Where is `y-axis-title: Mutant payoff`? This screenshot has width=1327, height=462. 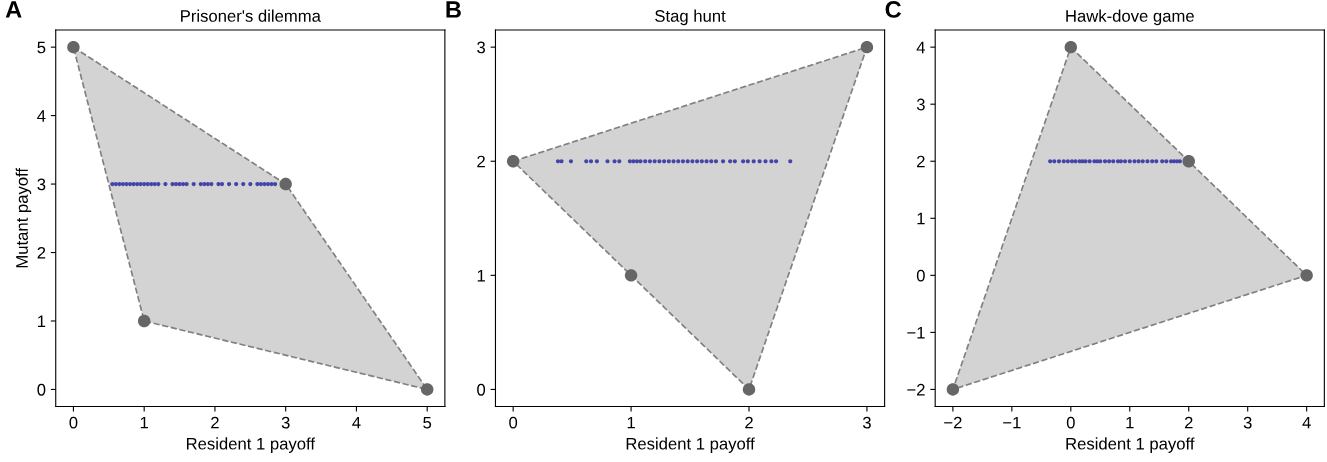 y-axis-title: Mutant payoff is located at coordinates (23, 217).